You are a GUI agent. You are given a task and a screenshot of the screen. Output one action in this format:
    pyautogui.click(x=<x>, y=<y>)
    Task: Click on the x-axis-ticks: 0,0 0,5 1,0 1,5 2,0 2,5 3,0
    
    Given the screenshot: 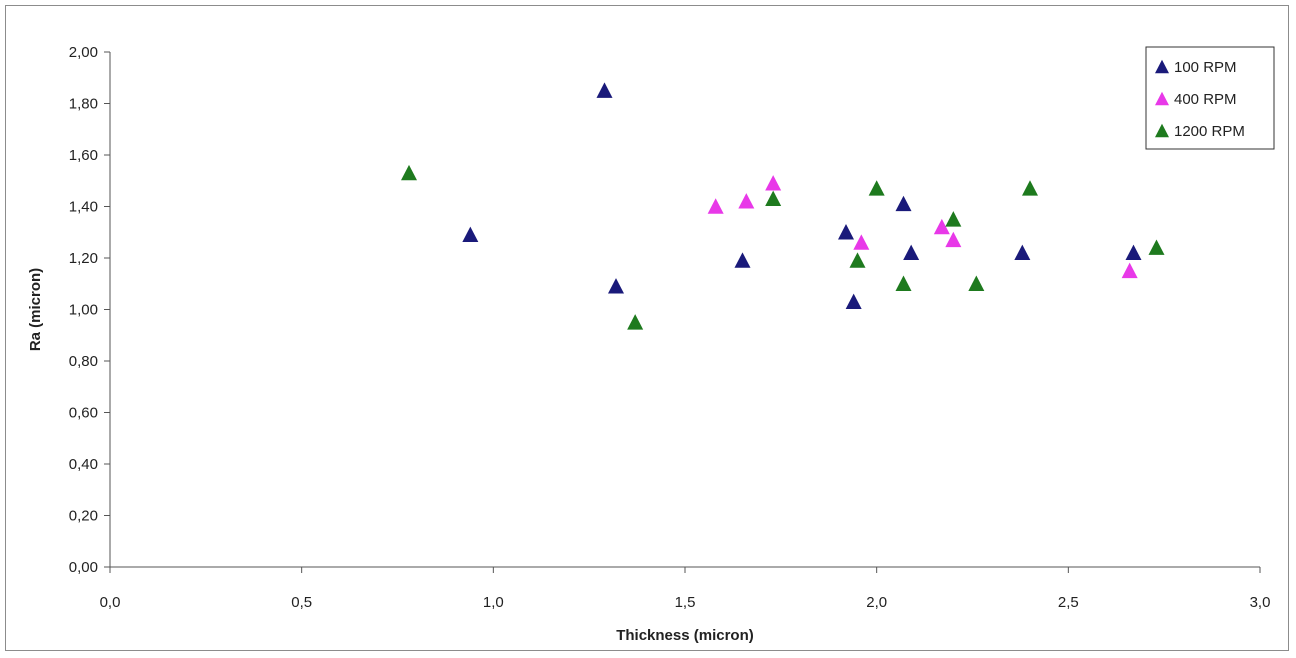 What is the action you would take?
    pyautogui.click(x=685, y=589)
    